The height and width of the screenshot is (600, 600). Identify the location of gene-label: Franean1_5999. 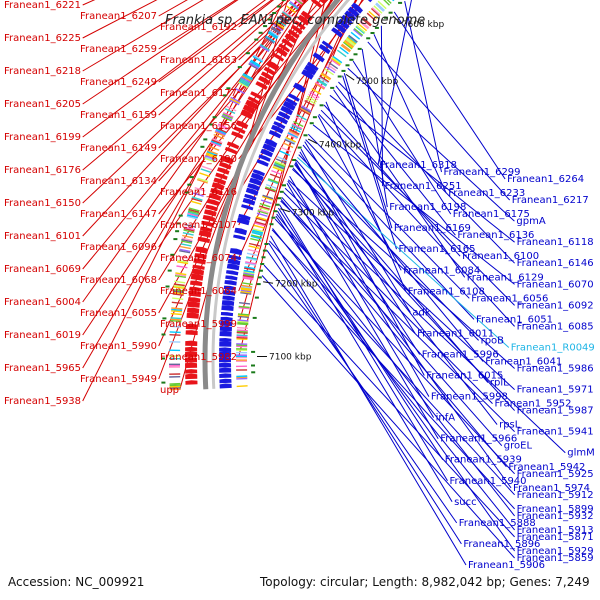
(198, 324).